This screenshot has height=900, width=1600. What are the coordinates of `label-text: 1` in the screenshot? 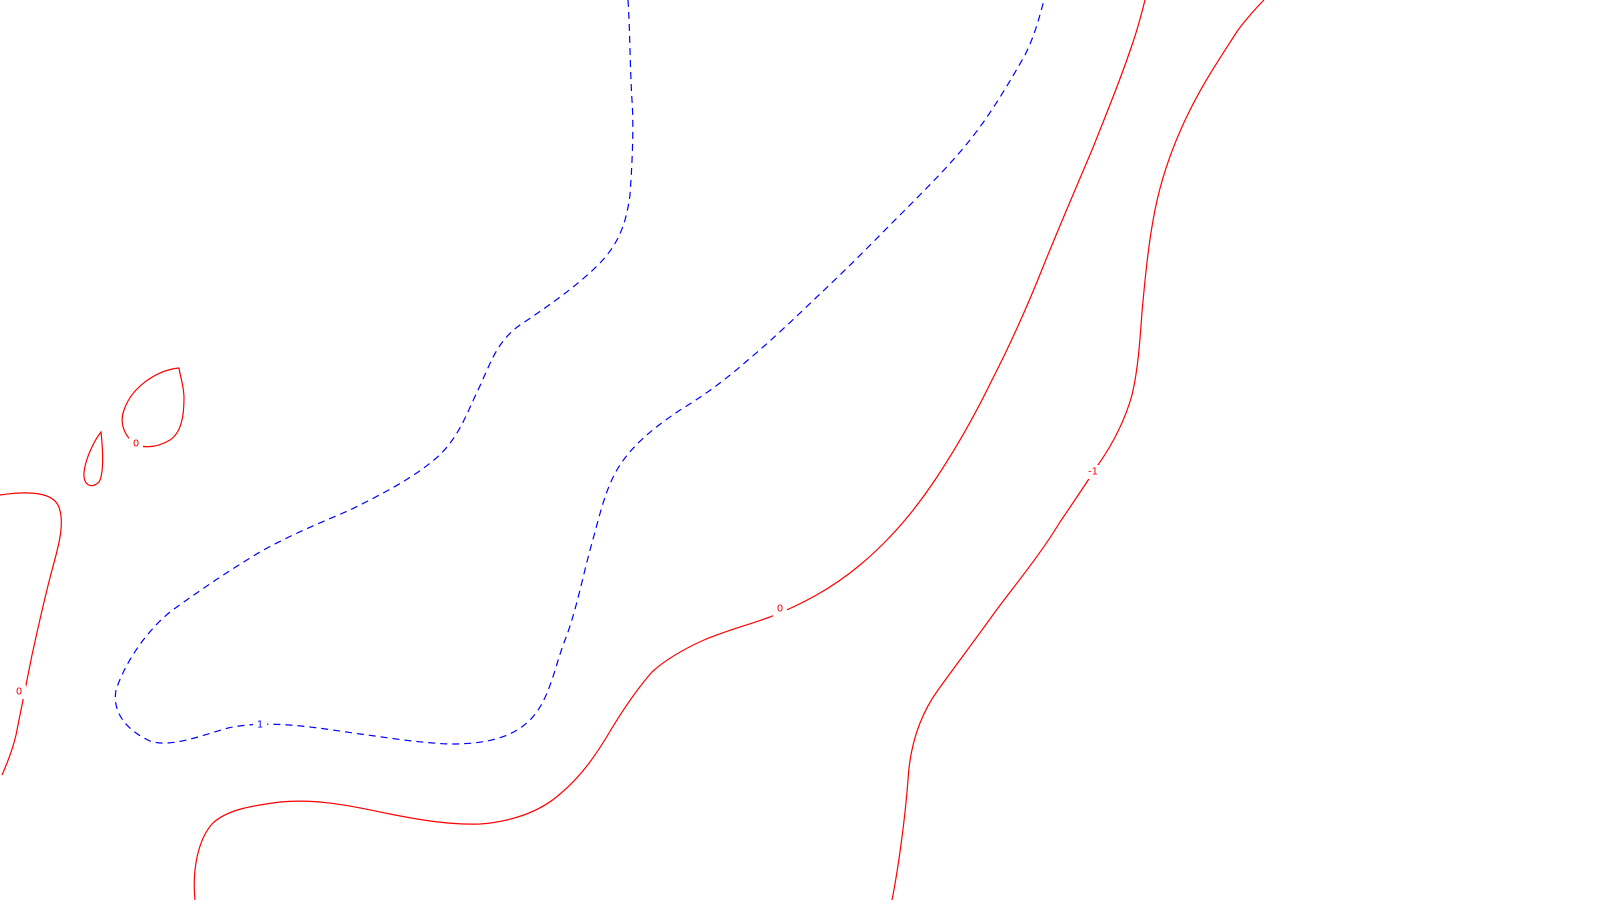 It's located at (260, 725).